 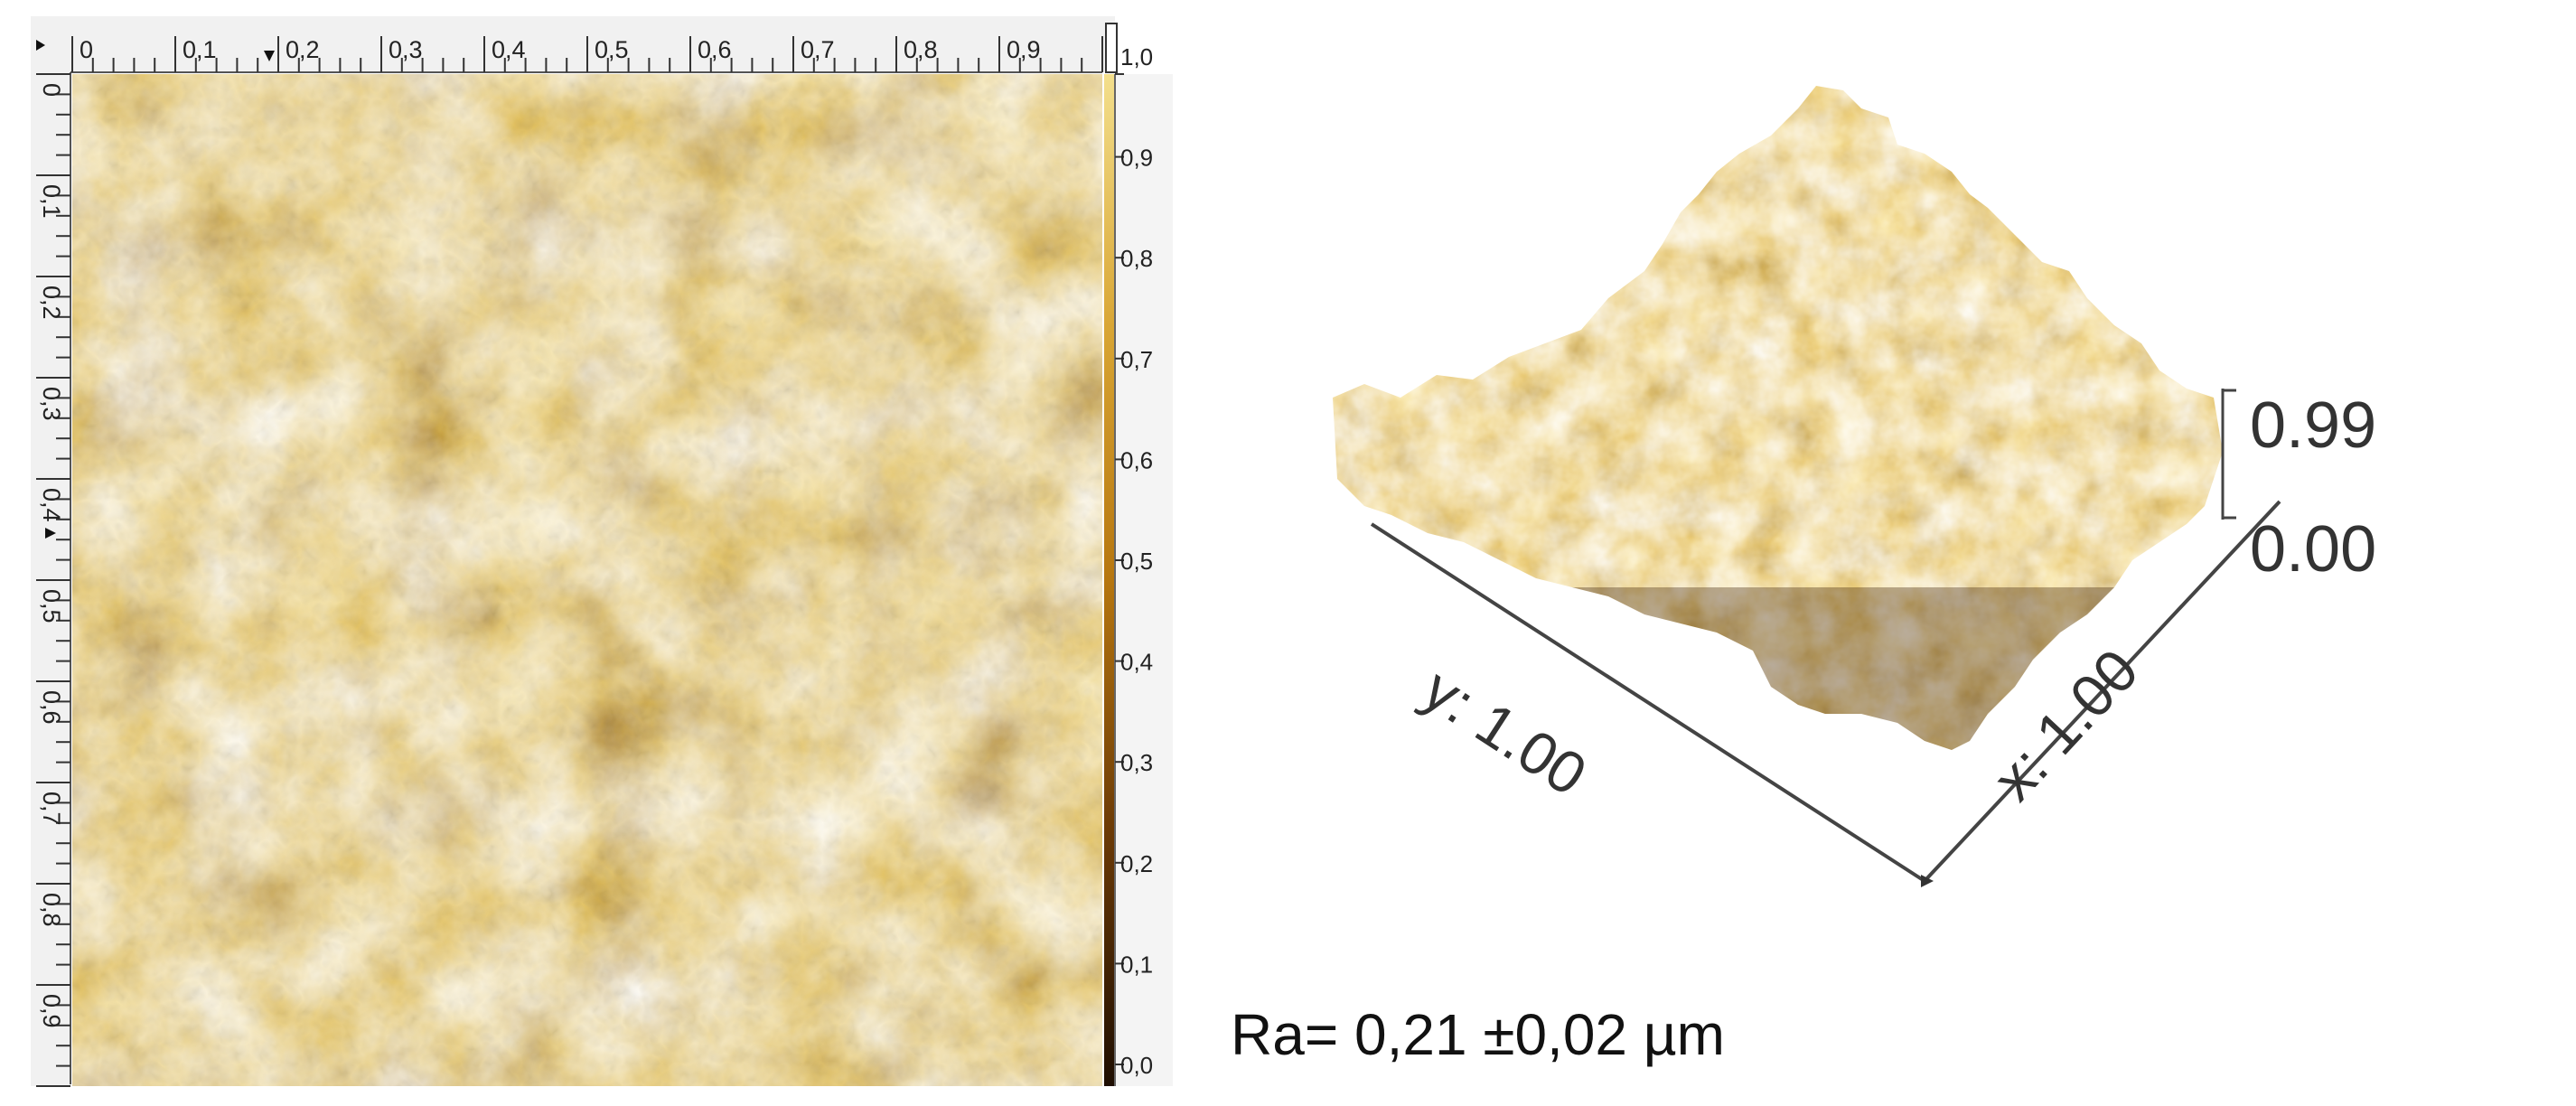 I want to click on y-tick-label: 0,4, so click(x=51, y=505).